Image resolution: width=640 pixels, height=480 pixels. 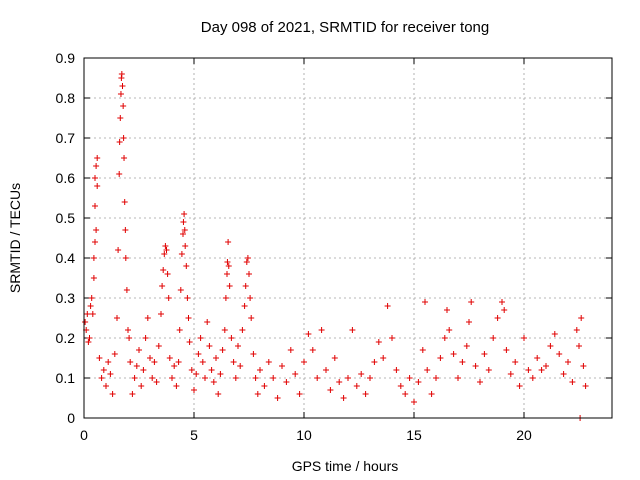 I want to click on y-tick-label: 0.4, so click(x=66, y=258).